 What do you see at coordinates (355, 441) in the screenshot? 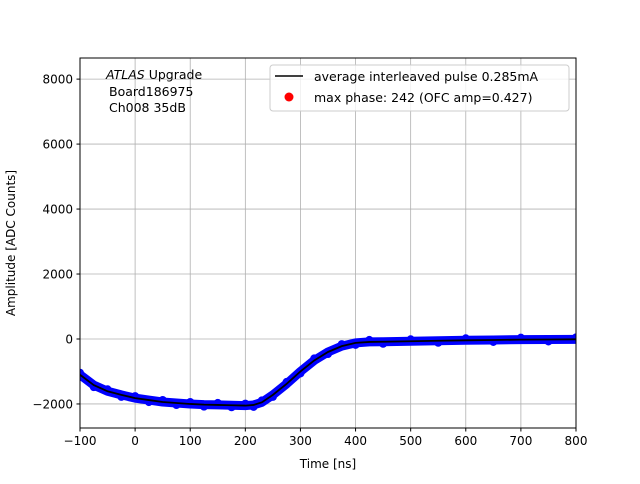
I see `x-tick-label: 400` at bounding box center [355, 441].